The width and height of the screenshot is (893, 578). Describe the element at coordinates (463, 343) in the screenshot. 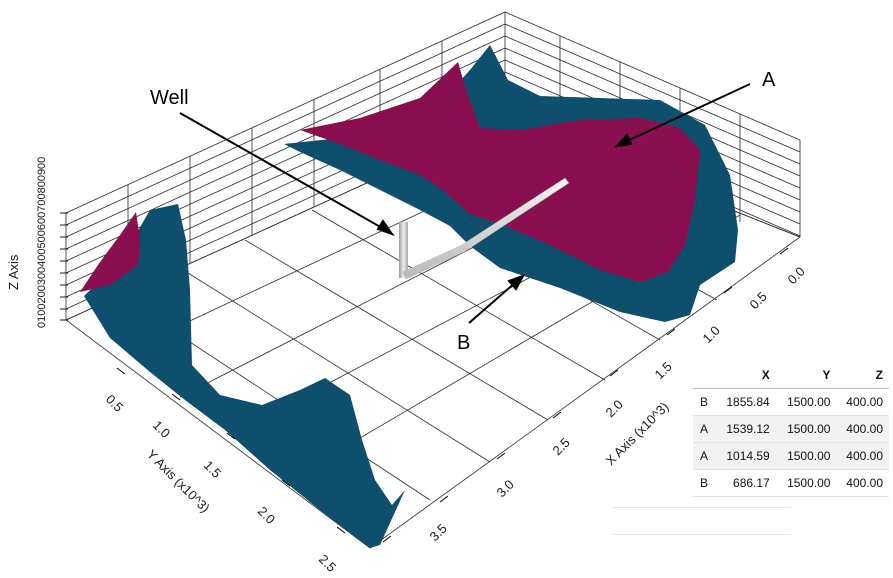

I see `label-b: B` at that location.